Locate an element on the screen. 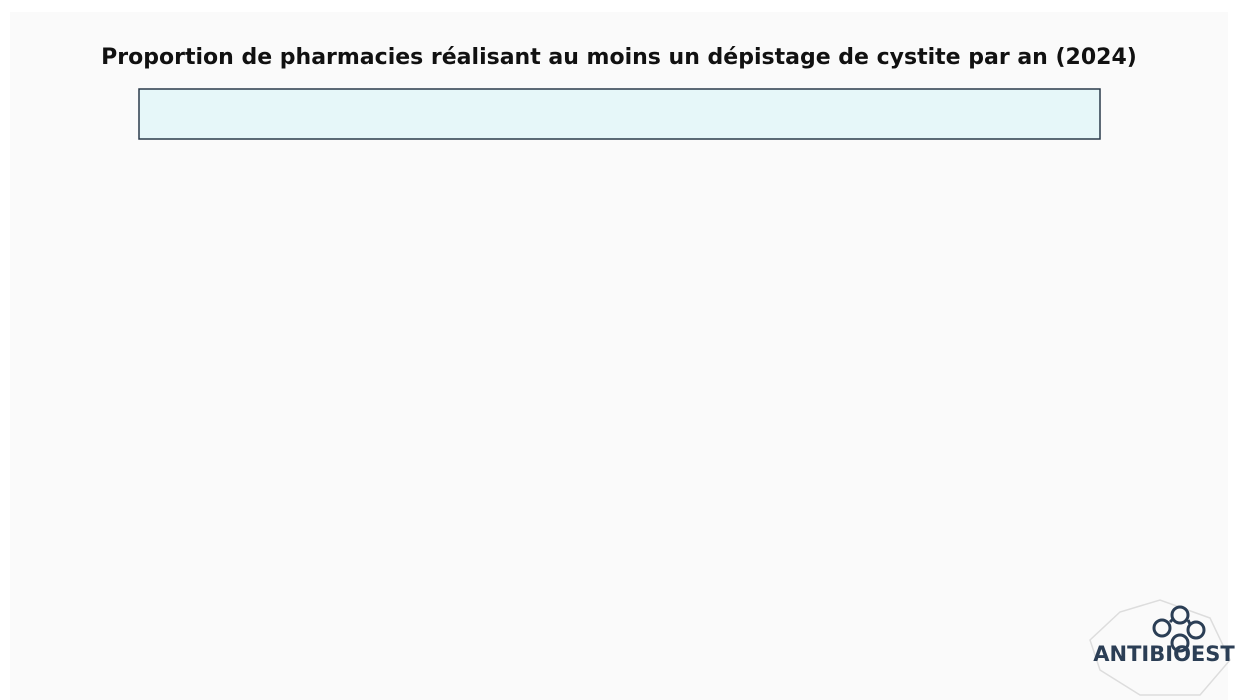  highlight-box is located at coordinates (619, 114).